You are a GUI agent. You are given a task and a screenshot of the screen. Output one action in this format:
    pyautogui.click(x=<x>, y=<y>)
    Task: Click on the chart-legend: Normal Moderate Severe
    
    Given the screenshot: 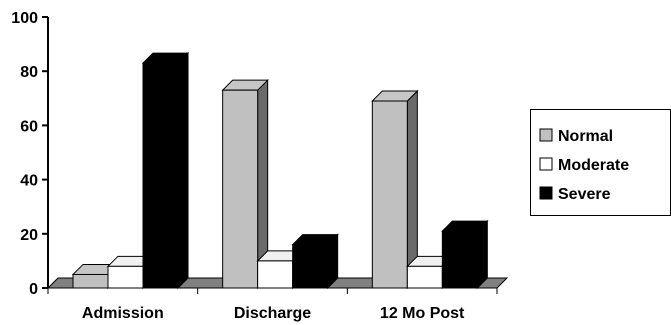 What is the action you would take?
    pyautogui.click(x=600, y=162)
    